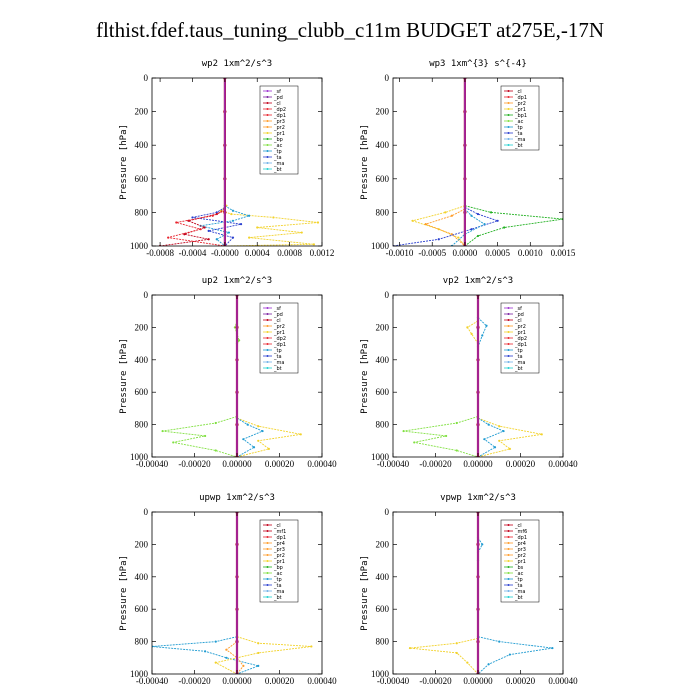 The height and width of the screenshot is (700, 700). I want to click on legend-label: _pd, so click(278, 315).